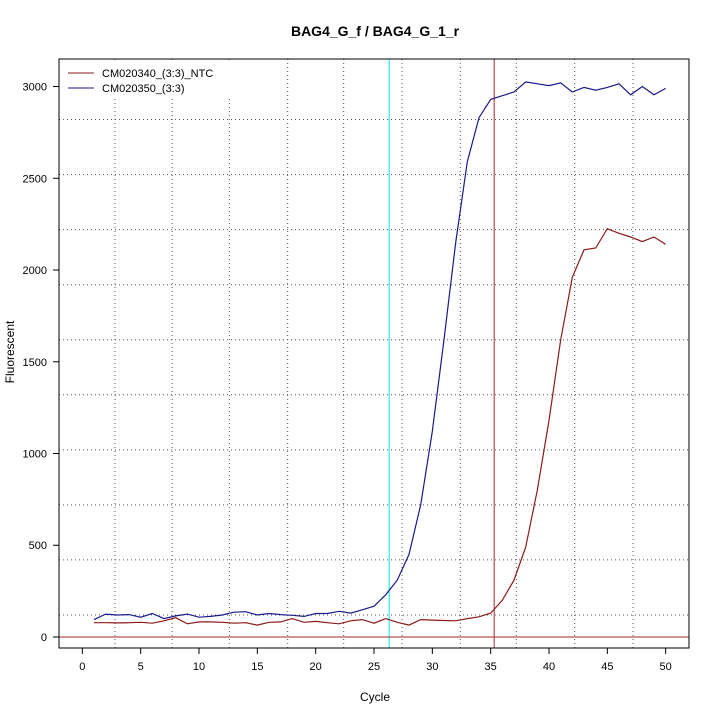  Describe the element at coordinates (666, 667) in the screenshot. I see `x-tick-label: 50` at that location.